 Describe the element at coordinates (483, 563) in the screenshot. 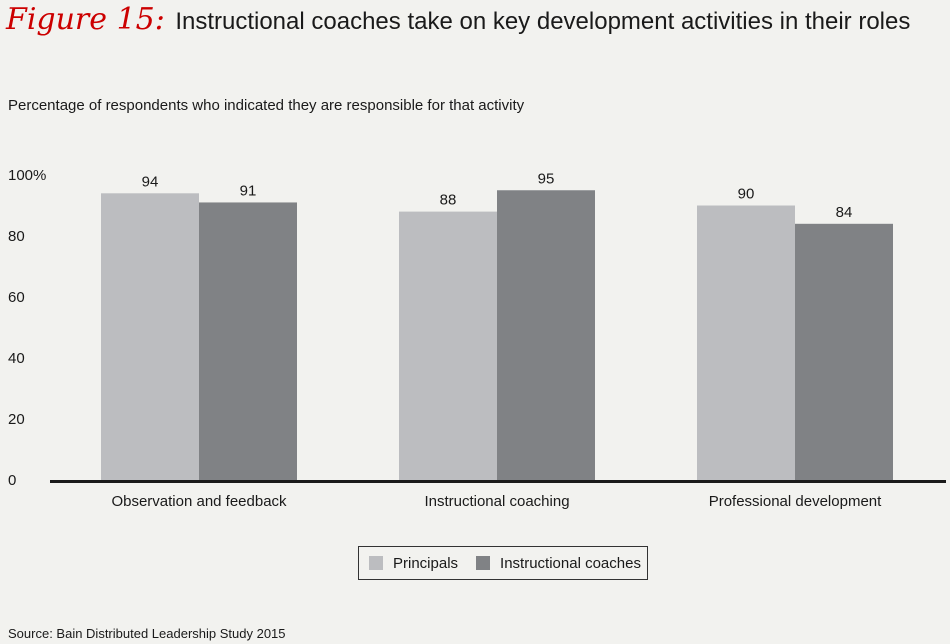

I see `legend-swatch-instructional-coaches` at that location.